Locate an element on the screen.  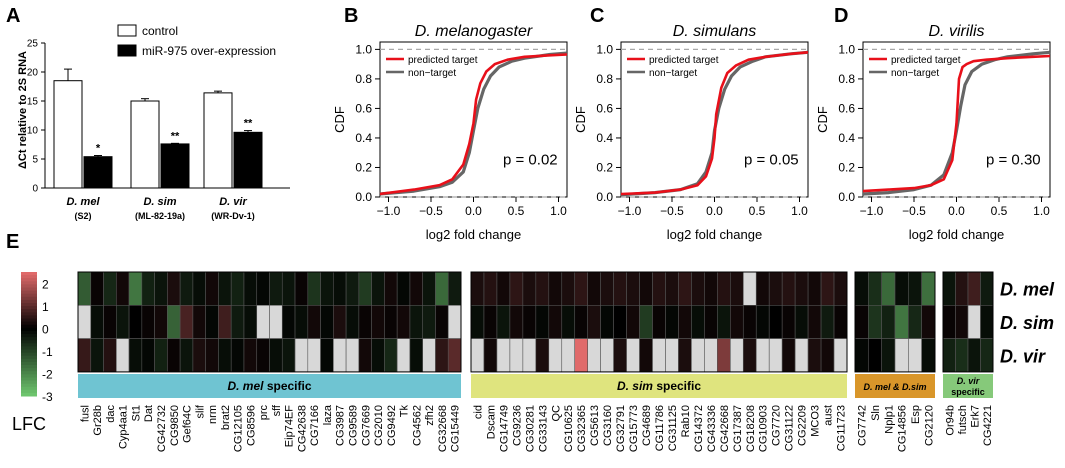
gene-label: CG7669 is located at coordinates (366, 425).